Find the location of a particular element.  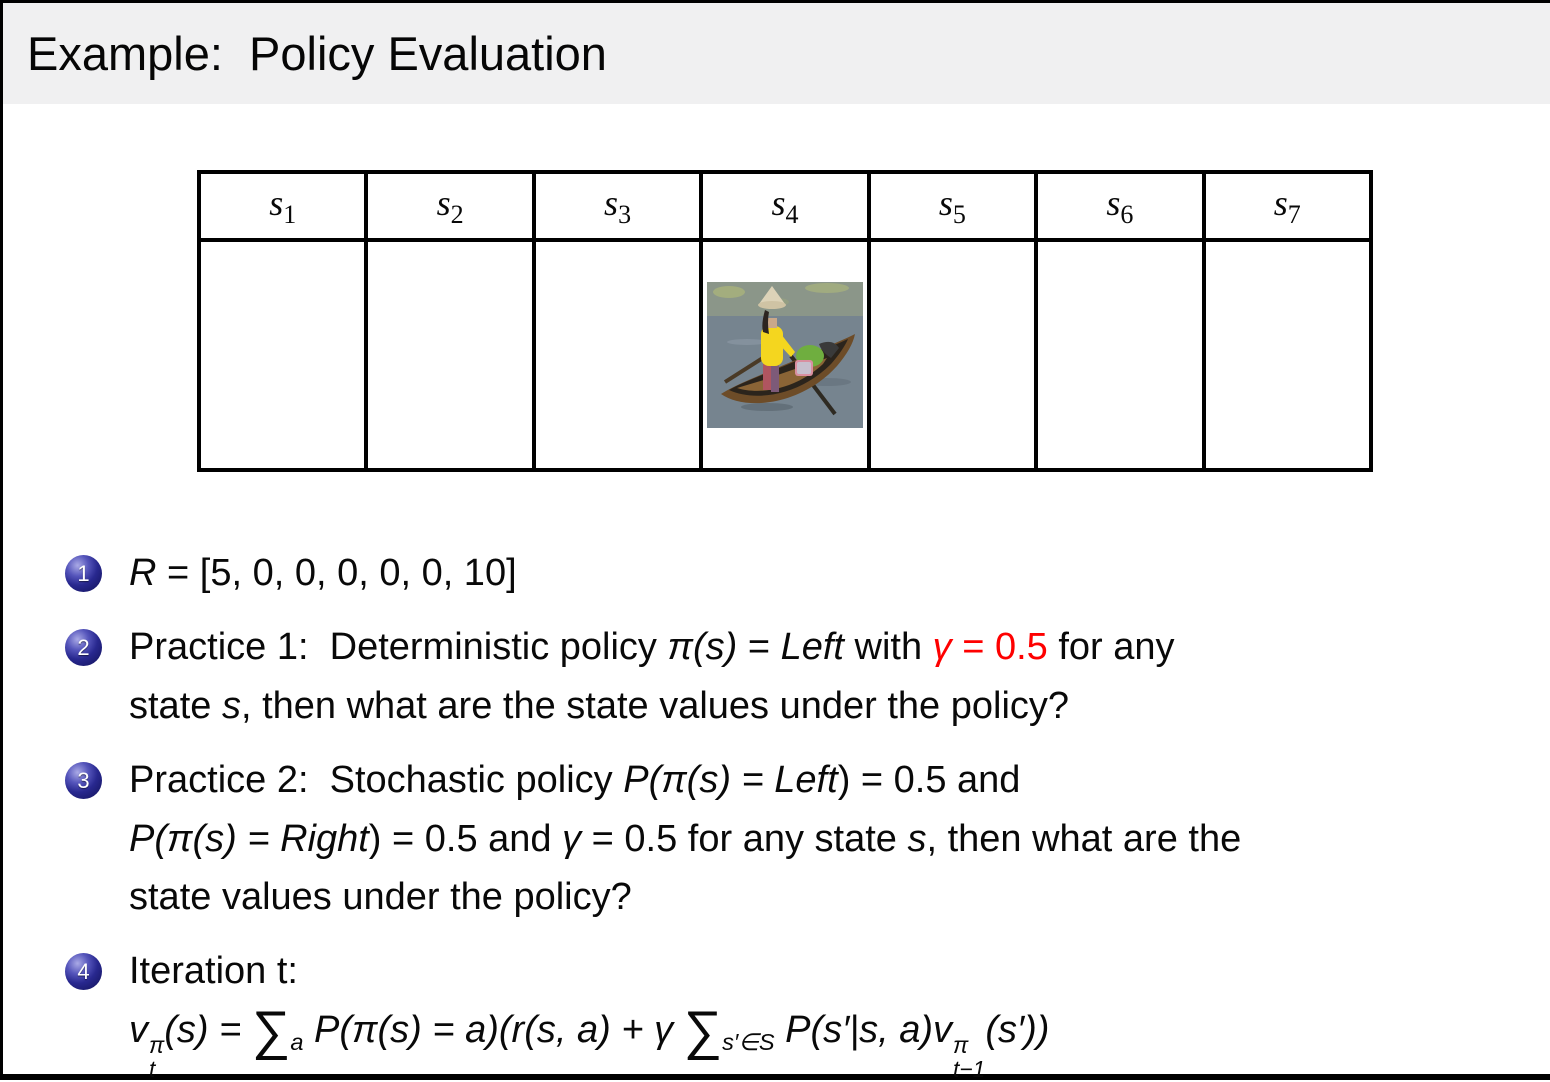

state-header-s4: s4 is located at coordinates (785, 206).